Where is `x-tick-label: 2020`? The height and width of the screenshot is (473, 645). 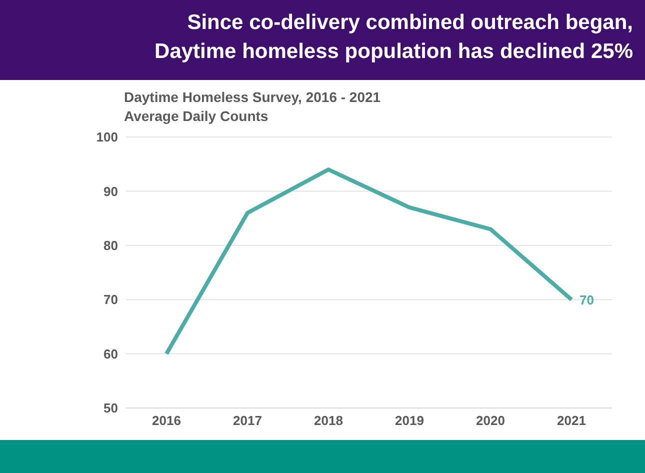 x-tick-label: 2020 is located at coordinates (490, 420).